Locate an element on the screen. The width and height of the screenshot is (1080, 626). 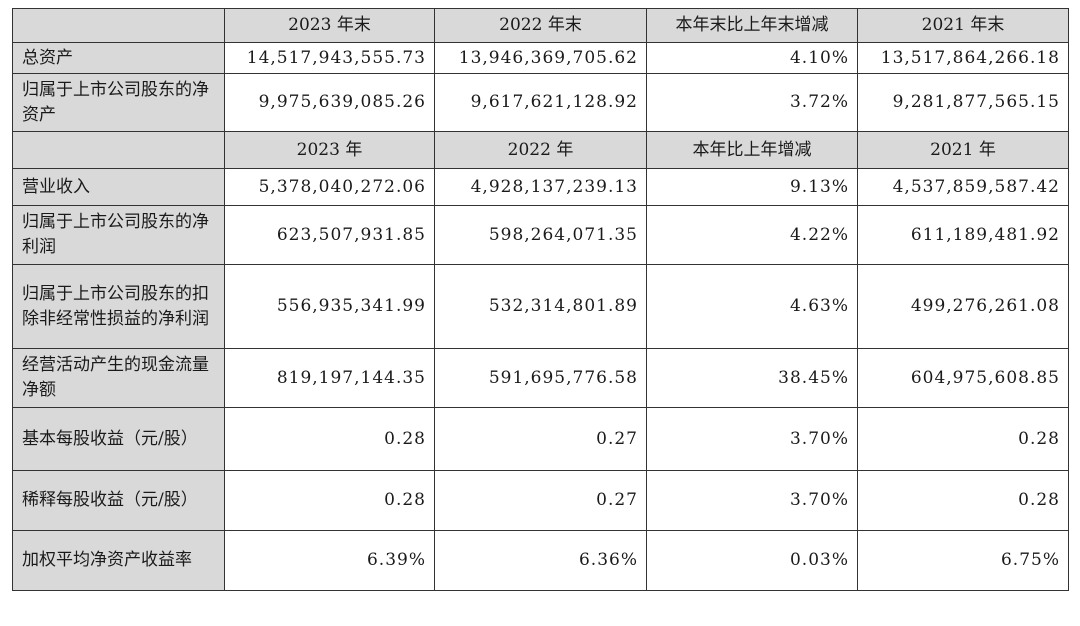
value-cell: 819,197,144.35 is located at coordinates (329, 378).